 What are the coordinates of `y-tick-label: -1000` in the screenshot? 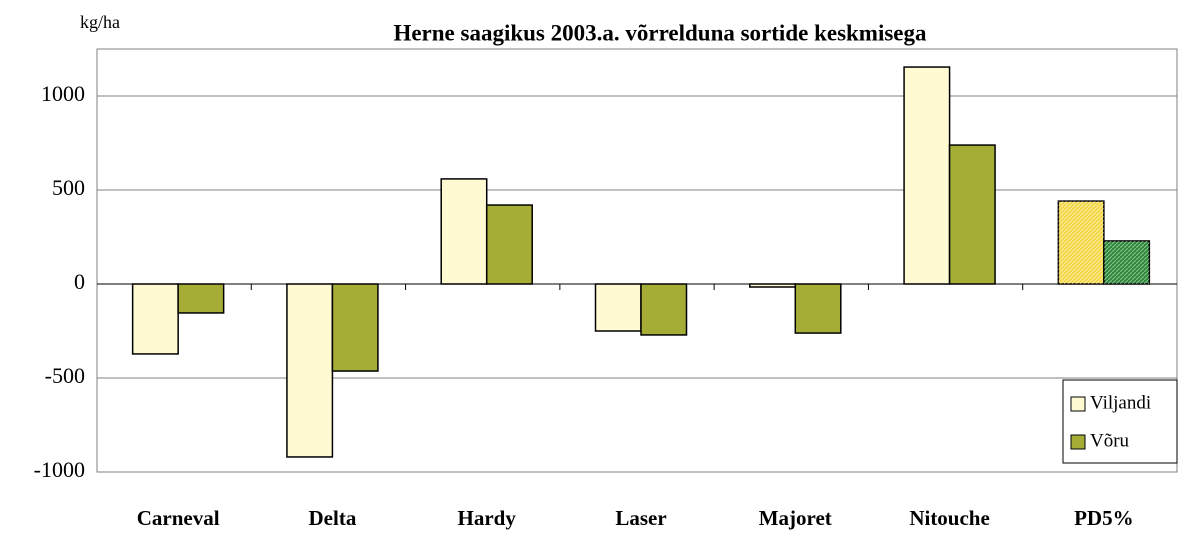 It's located at (59, 469).